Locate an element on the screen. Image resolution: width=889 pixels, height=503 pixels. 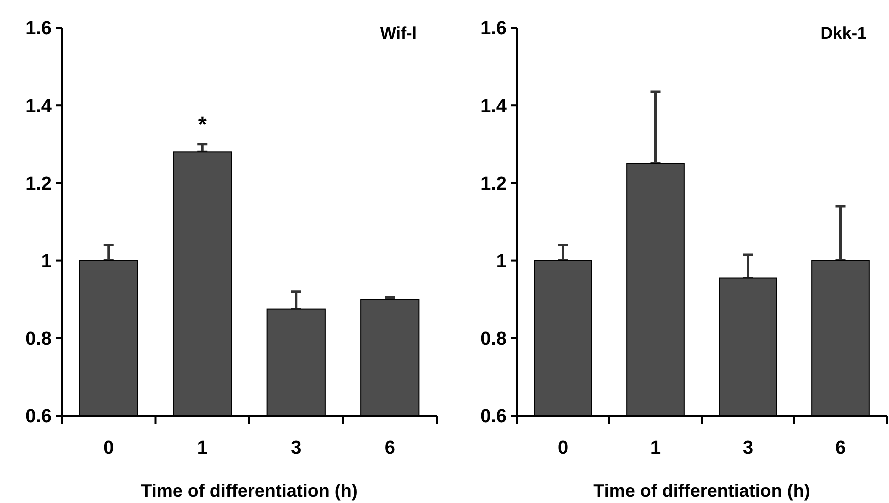
chart-title: Dkk-1 is located at coordinates (843, 33).